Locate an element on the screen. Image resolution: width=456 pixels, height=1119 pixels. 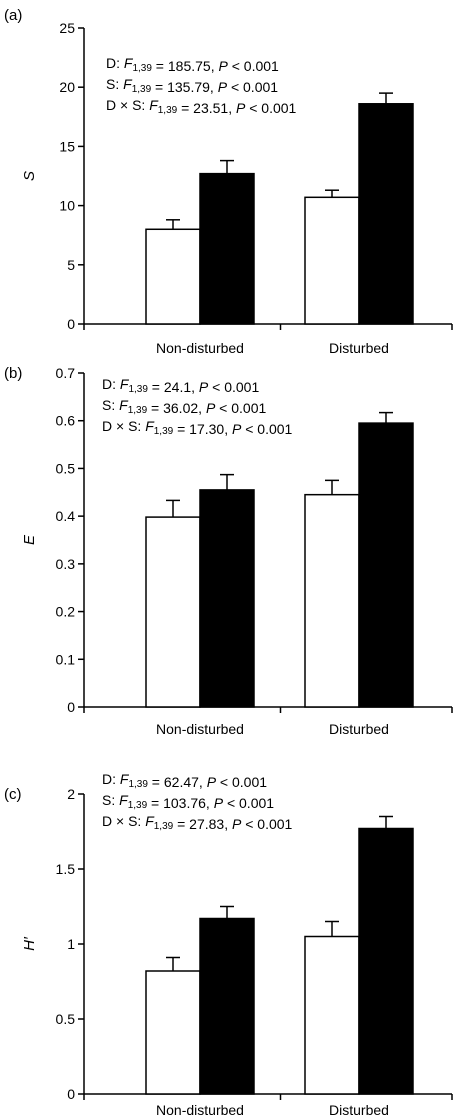
stat-fragment: = 103.76, is located at coordinates (180, 803).